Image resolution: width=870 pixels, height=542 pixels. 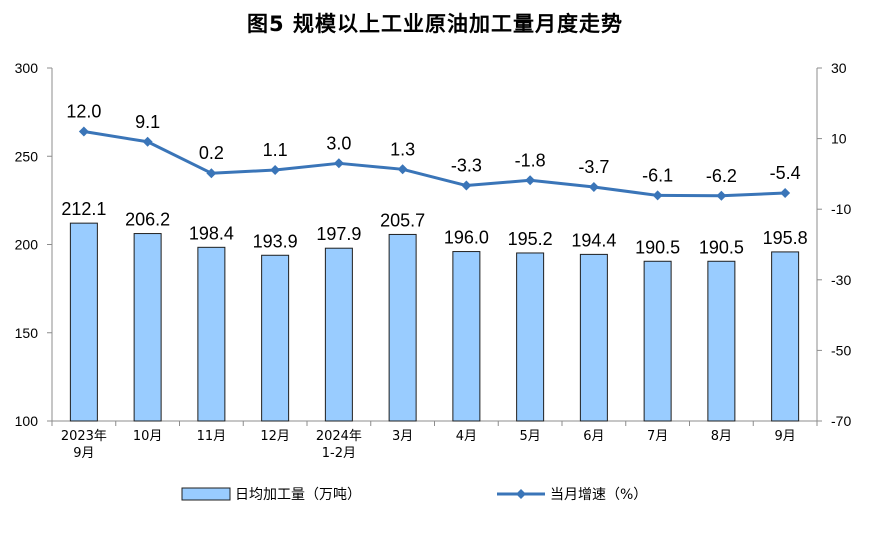 What do you see at coordinates (275, 436) in the screenshot?
I see `x-tick-label: 12月` at bounding box center [275, 436].